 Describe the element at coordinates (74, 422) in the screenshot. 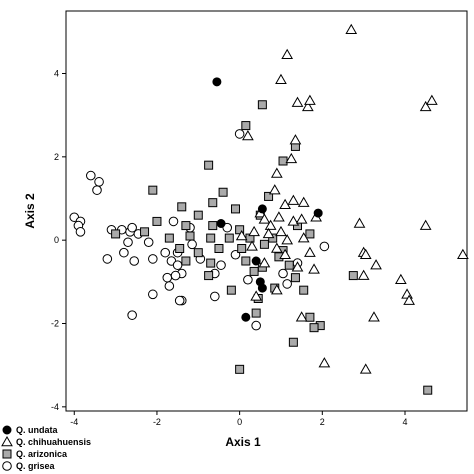

I see `x-tick-label: -4` at that location.